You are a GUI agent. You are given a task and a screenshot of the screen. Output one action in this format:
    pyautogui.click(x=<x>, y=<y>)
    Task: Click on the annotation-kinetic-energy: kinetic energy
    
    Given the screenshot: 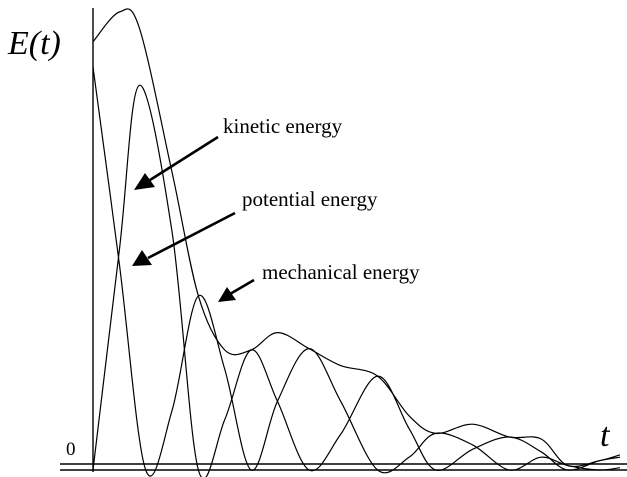 What is the action you would take?
    pyautogui.click(x=283, y=126)
    